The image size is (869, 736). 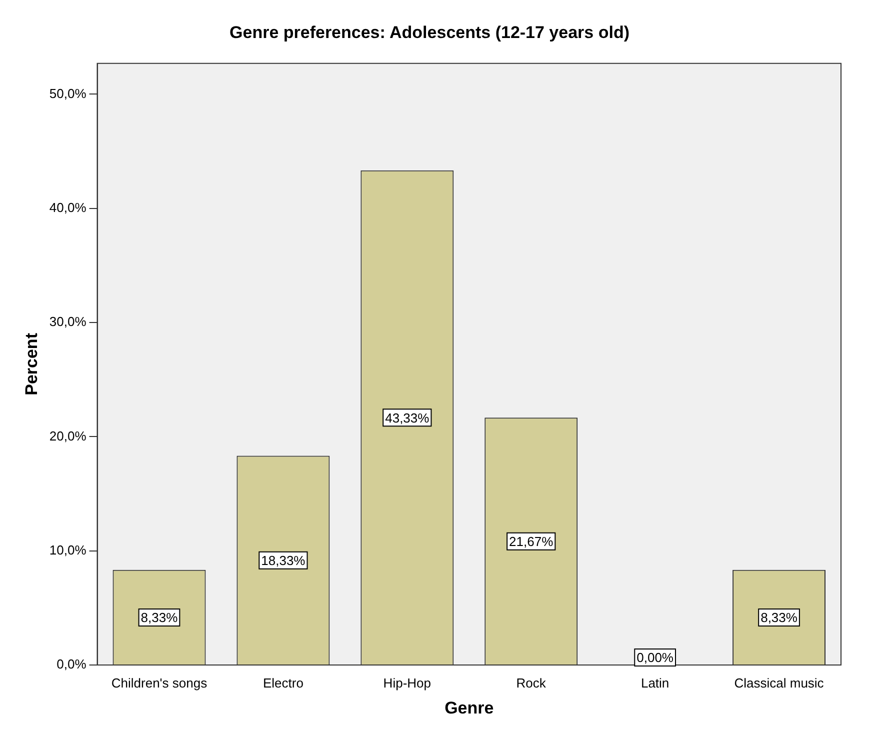 I want to click on x-tick-label: Hip-Hop, so click(x=407, y=682).